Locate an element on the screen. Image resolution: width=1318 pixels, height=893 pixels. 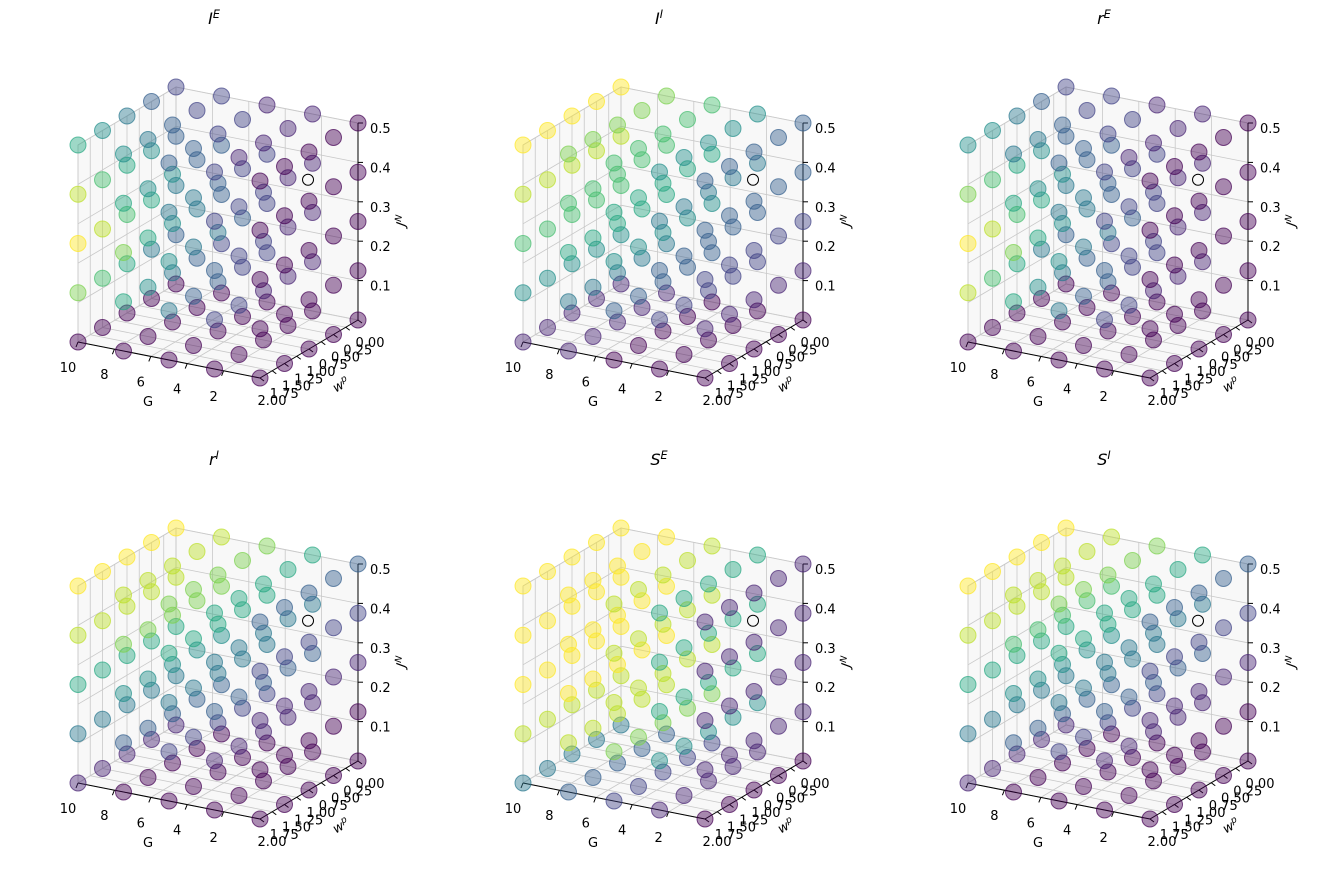
y-axis-line is located at coordinates (1199, 790).